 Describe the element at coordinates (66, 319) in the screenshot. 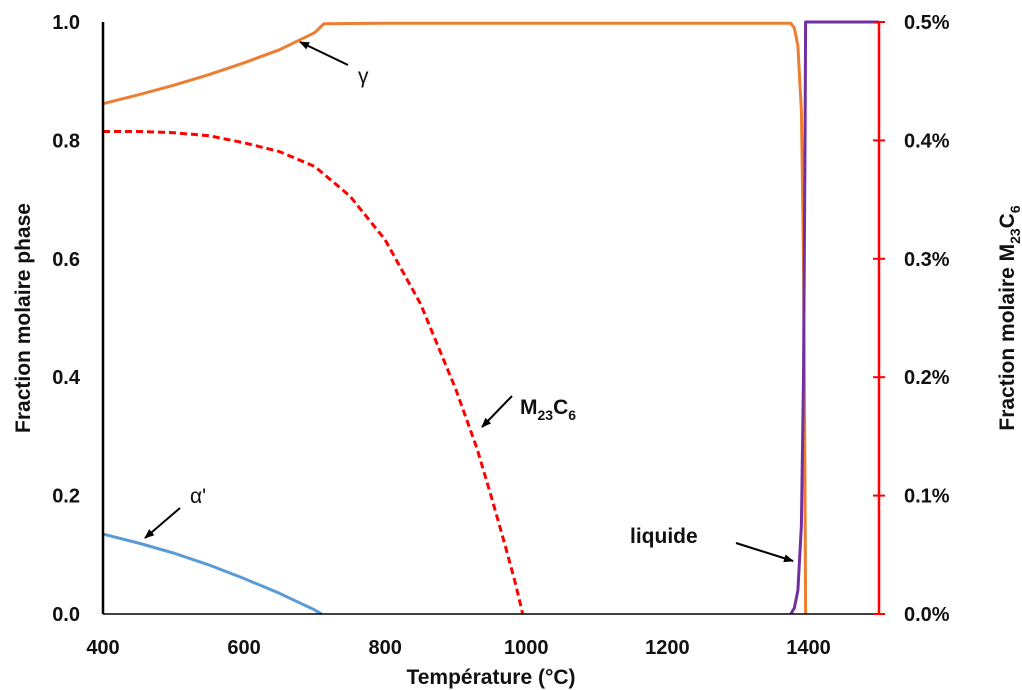

I see `y-tick-labels: 0.0 0.2 0.4 0.6 0.8 1.0` at that location.